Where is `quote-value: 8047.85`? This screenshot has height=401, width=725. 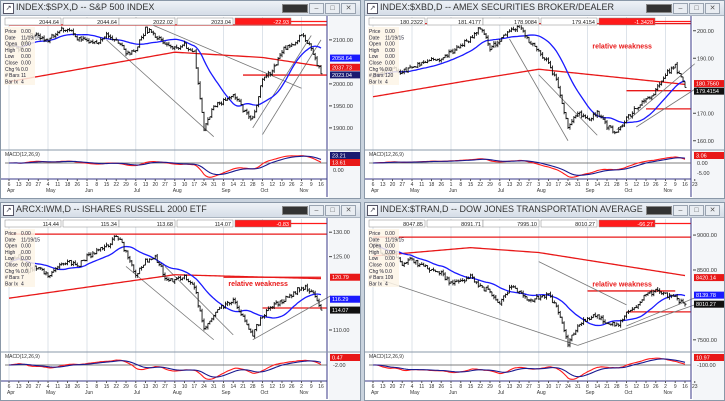 quote-value: 8047.85 is located at coordinates (413, 225).